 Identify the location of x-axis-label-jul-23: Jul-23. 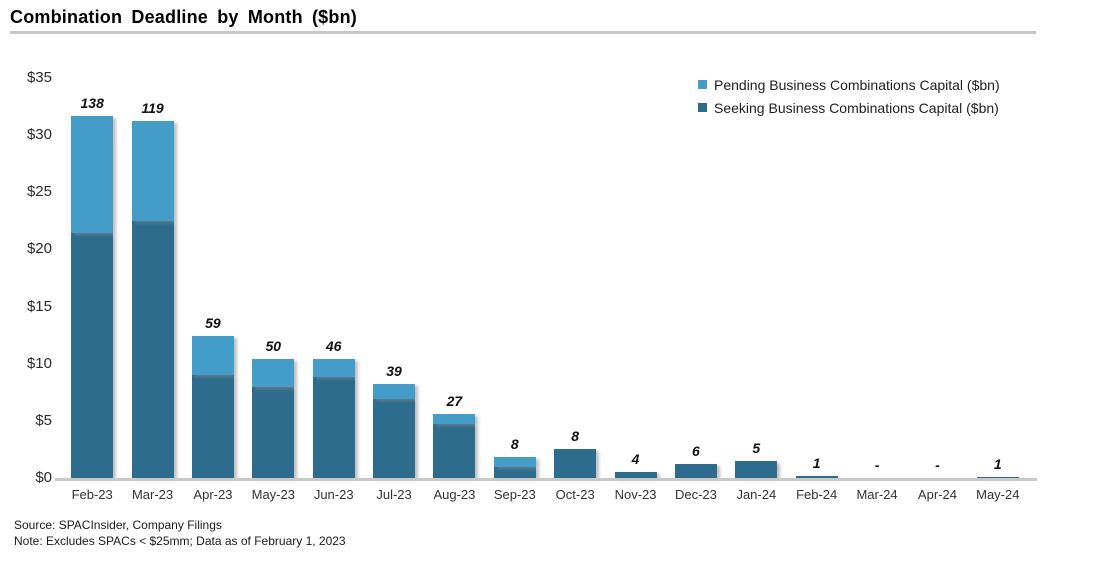
(394, 494).